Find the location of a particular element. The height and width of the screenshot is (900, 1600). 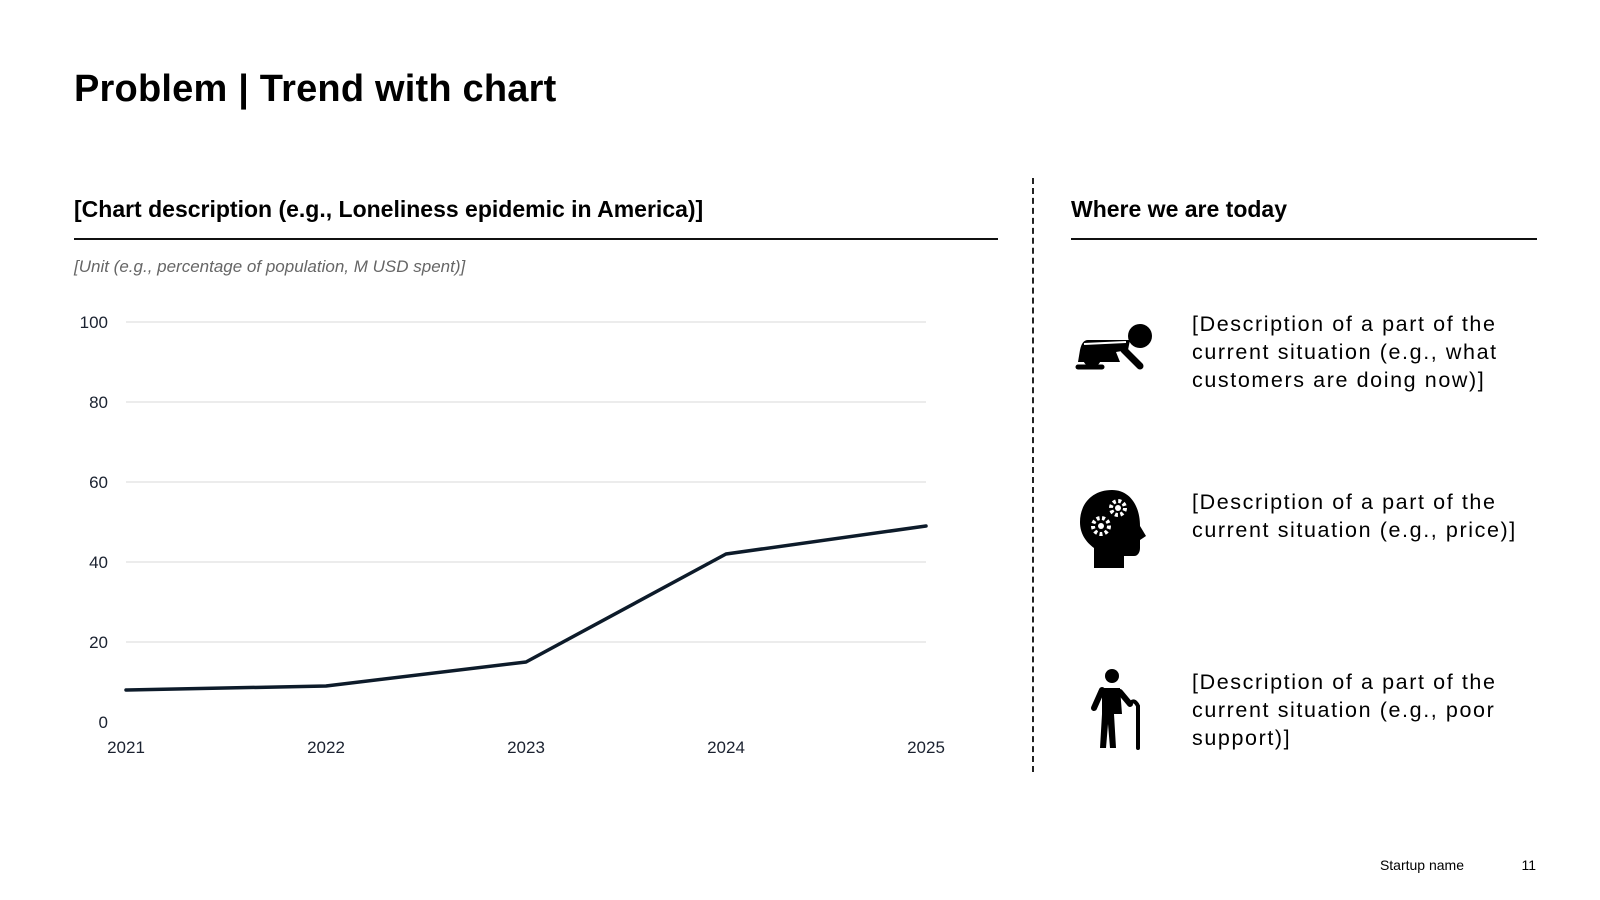

slide-title: Problem | Trend with chart is located at coordinates (315, 89).